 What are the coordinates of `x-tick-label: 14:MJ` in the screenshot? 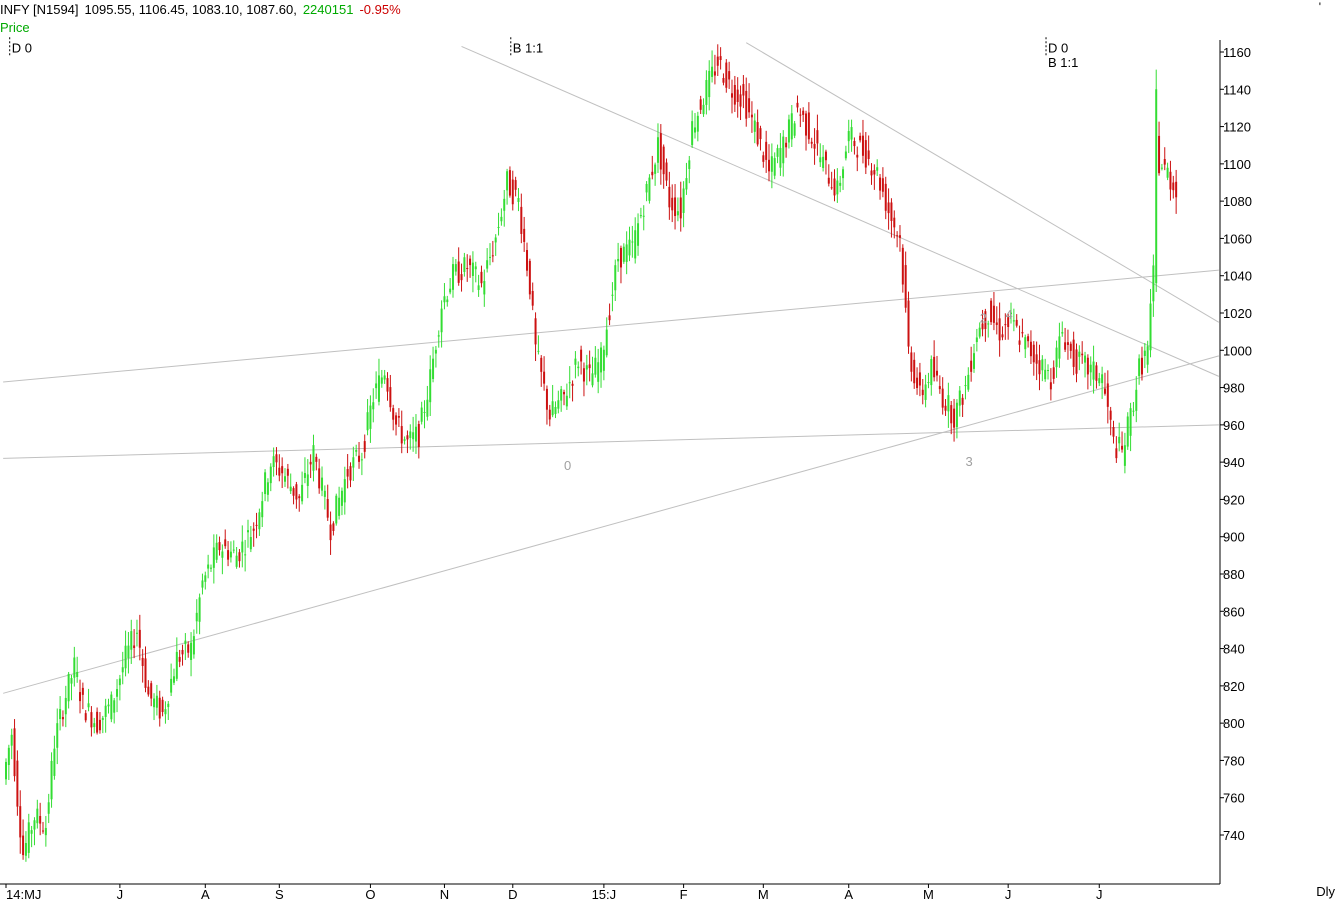 It's located at (23, 894).